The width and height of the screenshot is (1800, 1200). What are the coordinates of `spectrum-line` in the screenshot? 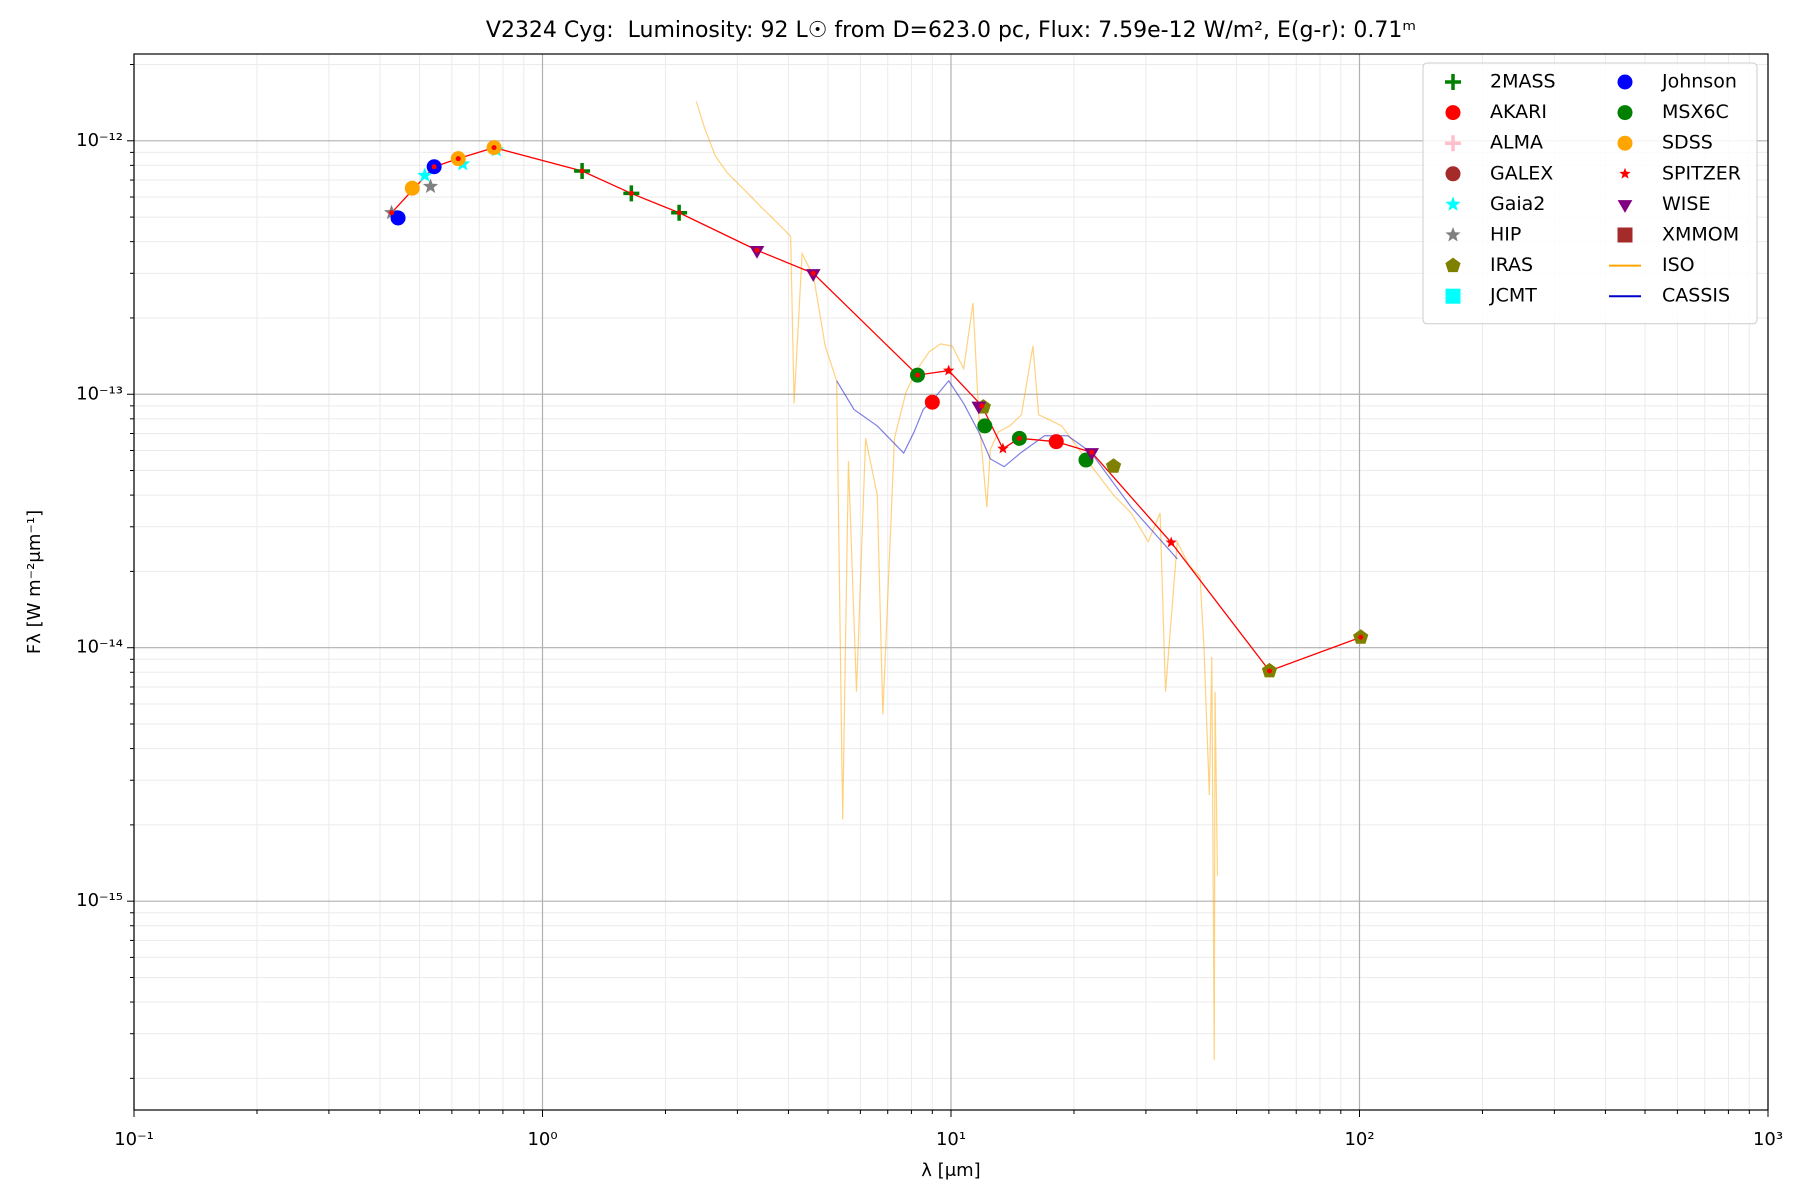 It's located at (1007, 469).